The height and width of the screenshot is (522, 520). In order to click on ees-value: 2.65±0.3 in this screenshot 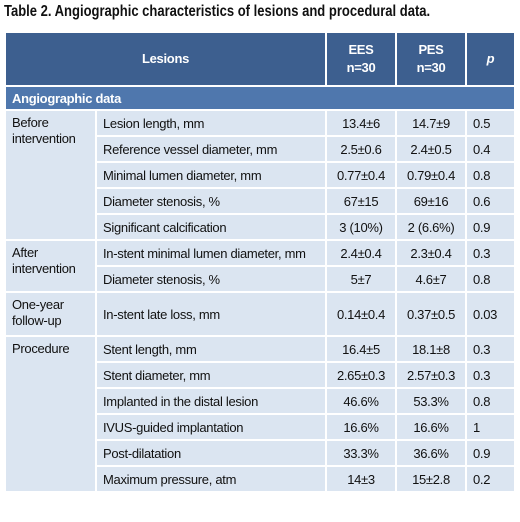, I will do `click(361, 375)`.